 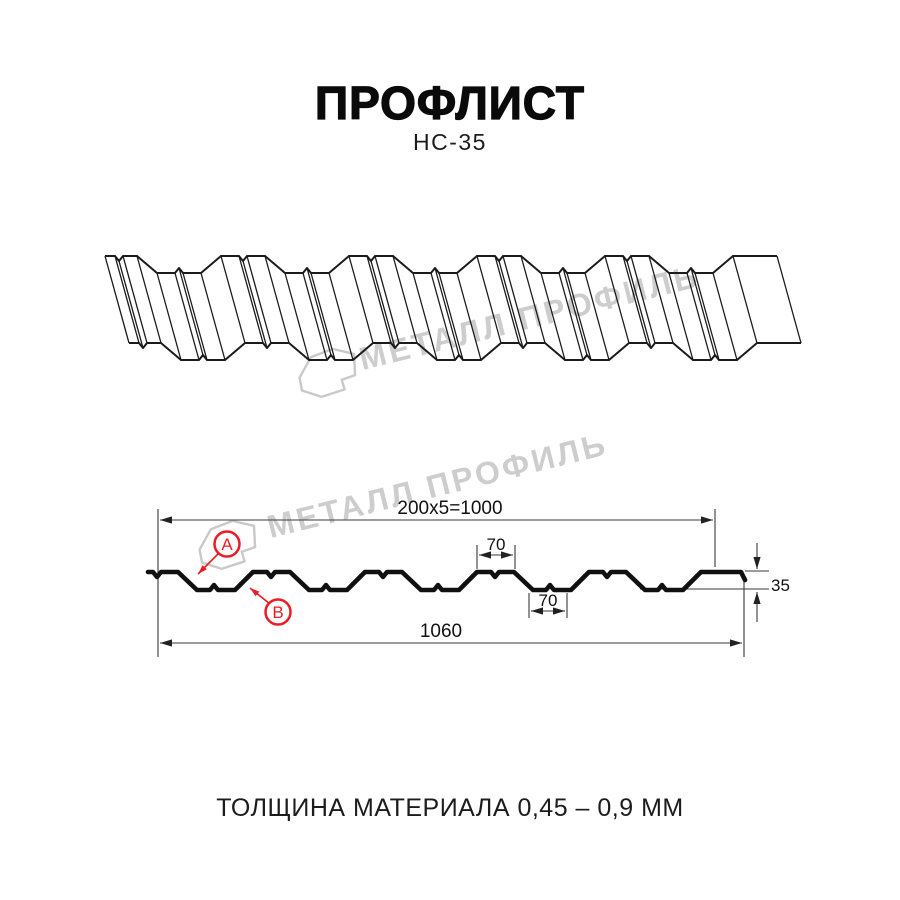 I want to click on profile-sheet-3d-view, so click(x=453, y=308).